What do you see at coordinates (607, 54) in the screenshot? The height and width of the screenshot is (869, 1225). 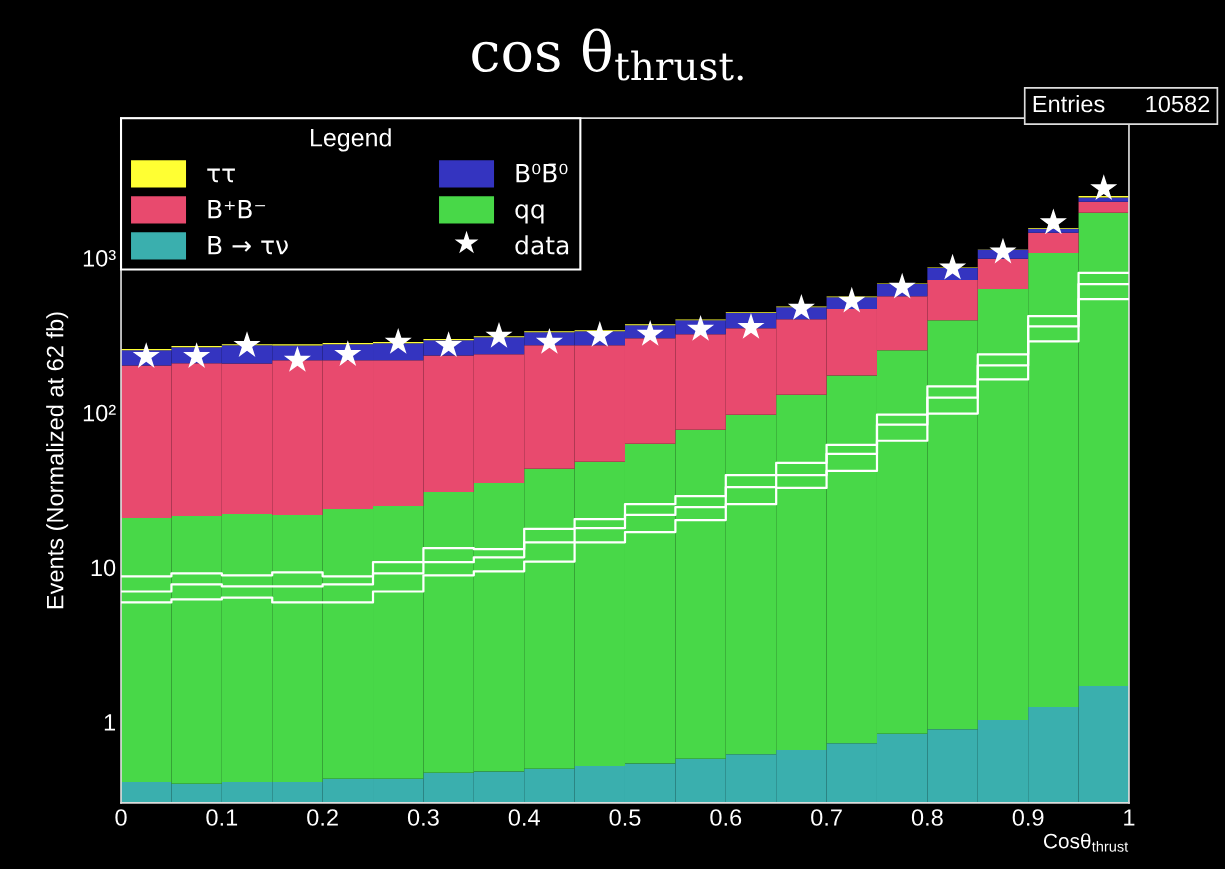 I see `chart-title: cos θ$_{thrust.}$` at bounding box center [607, 54].